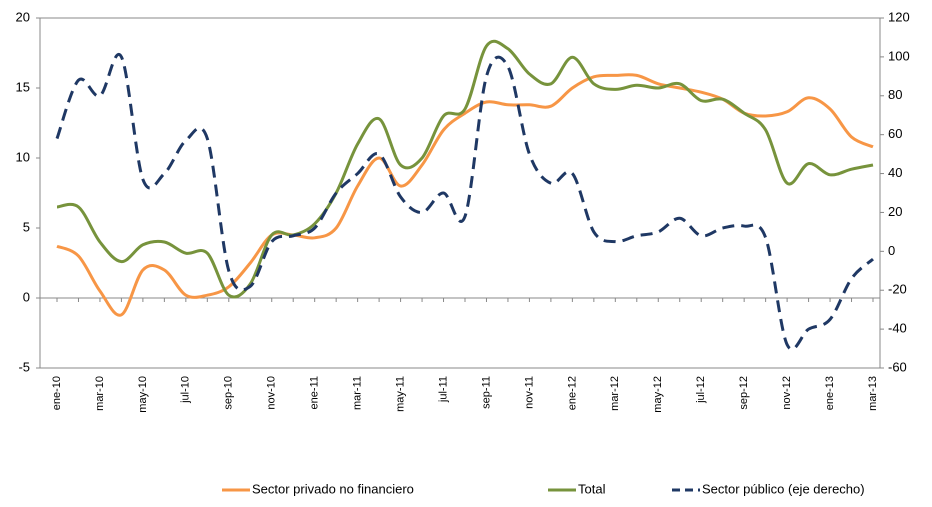 This screenshot has width=932, height=507. What do you see at coordinates (333, 488) in the screenshot?
I see `legend-label: Sector privado no financiero` at bounding box center [333, 488].